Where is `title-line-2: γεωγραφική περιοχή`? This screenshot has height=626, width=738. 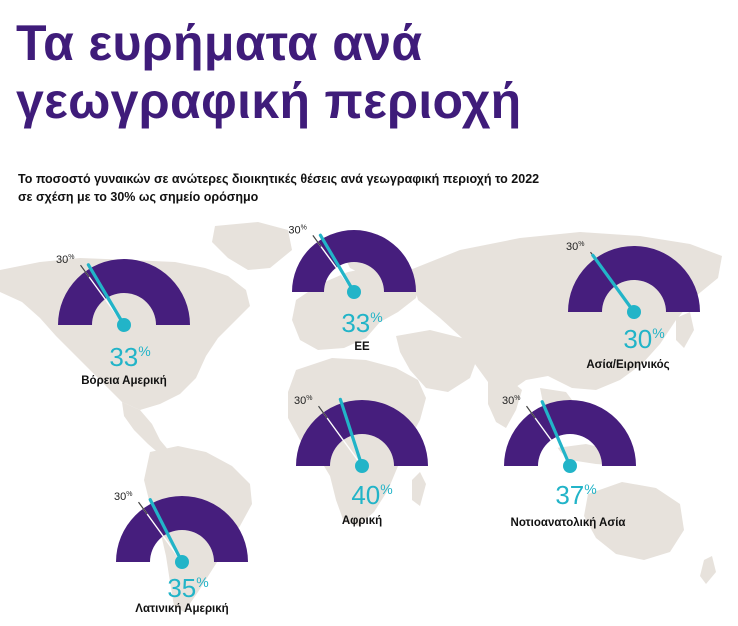 title-line-2: γεωγραφική περιοχή is located at coordinates (269, 101).